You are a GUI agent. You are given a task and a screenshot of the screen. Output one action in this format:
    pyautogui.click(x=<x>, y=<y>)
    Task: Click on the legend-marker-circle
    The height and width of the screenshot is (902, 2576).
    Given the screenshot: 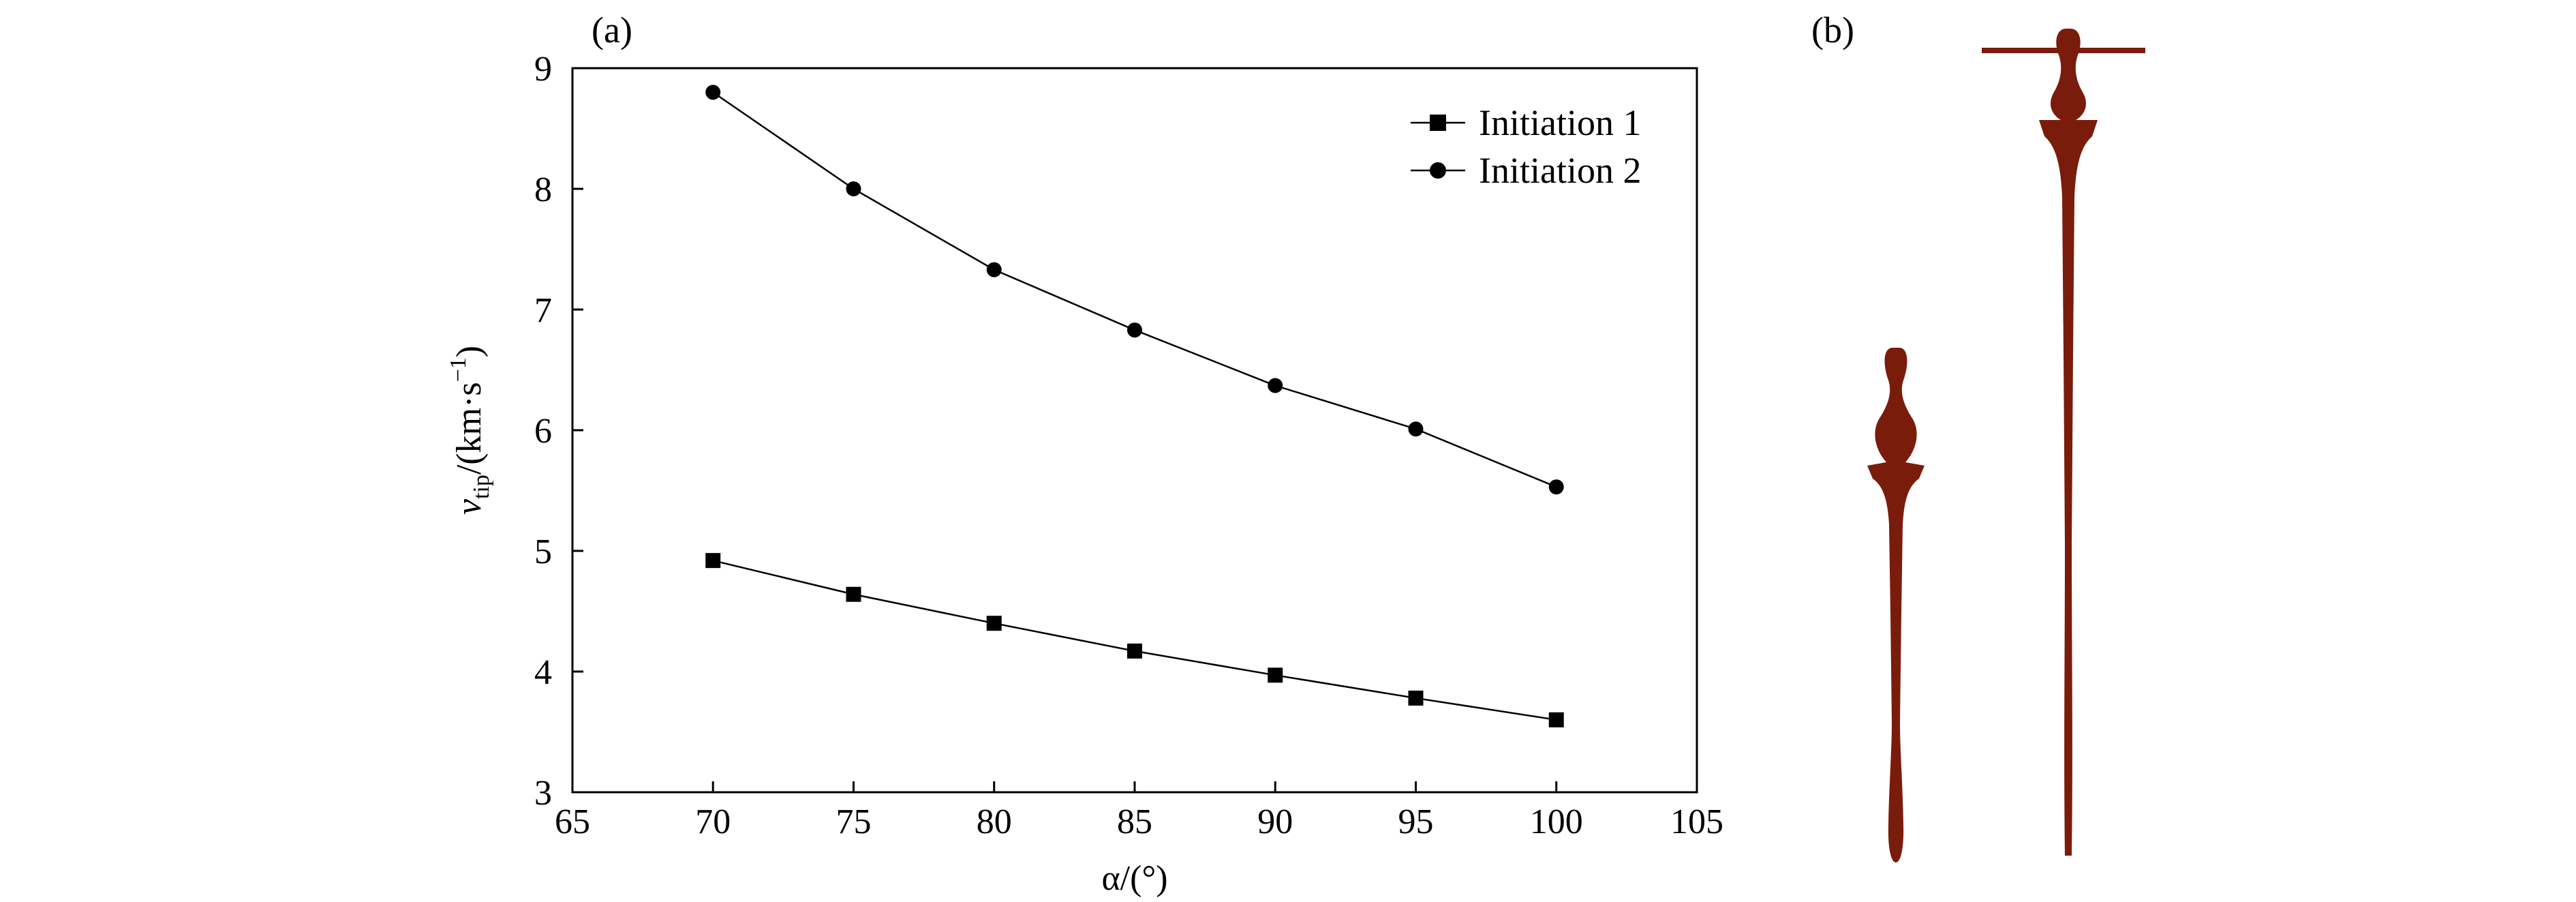 What is the action you would take?
    pyautogui.click(x=1438, y=171)
    